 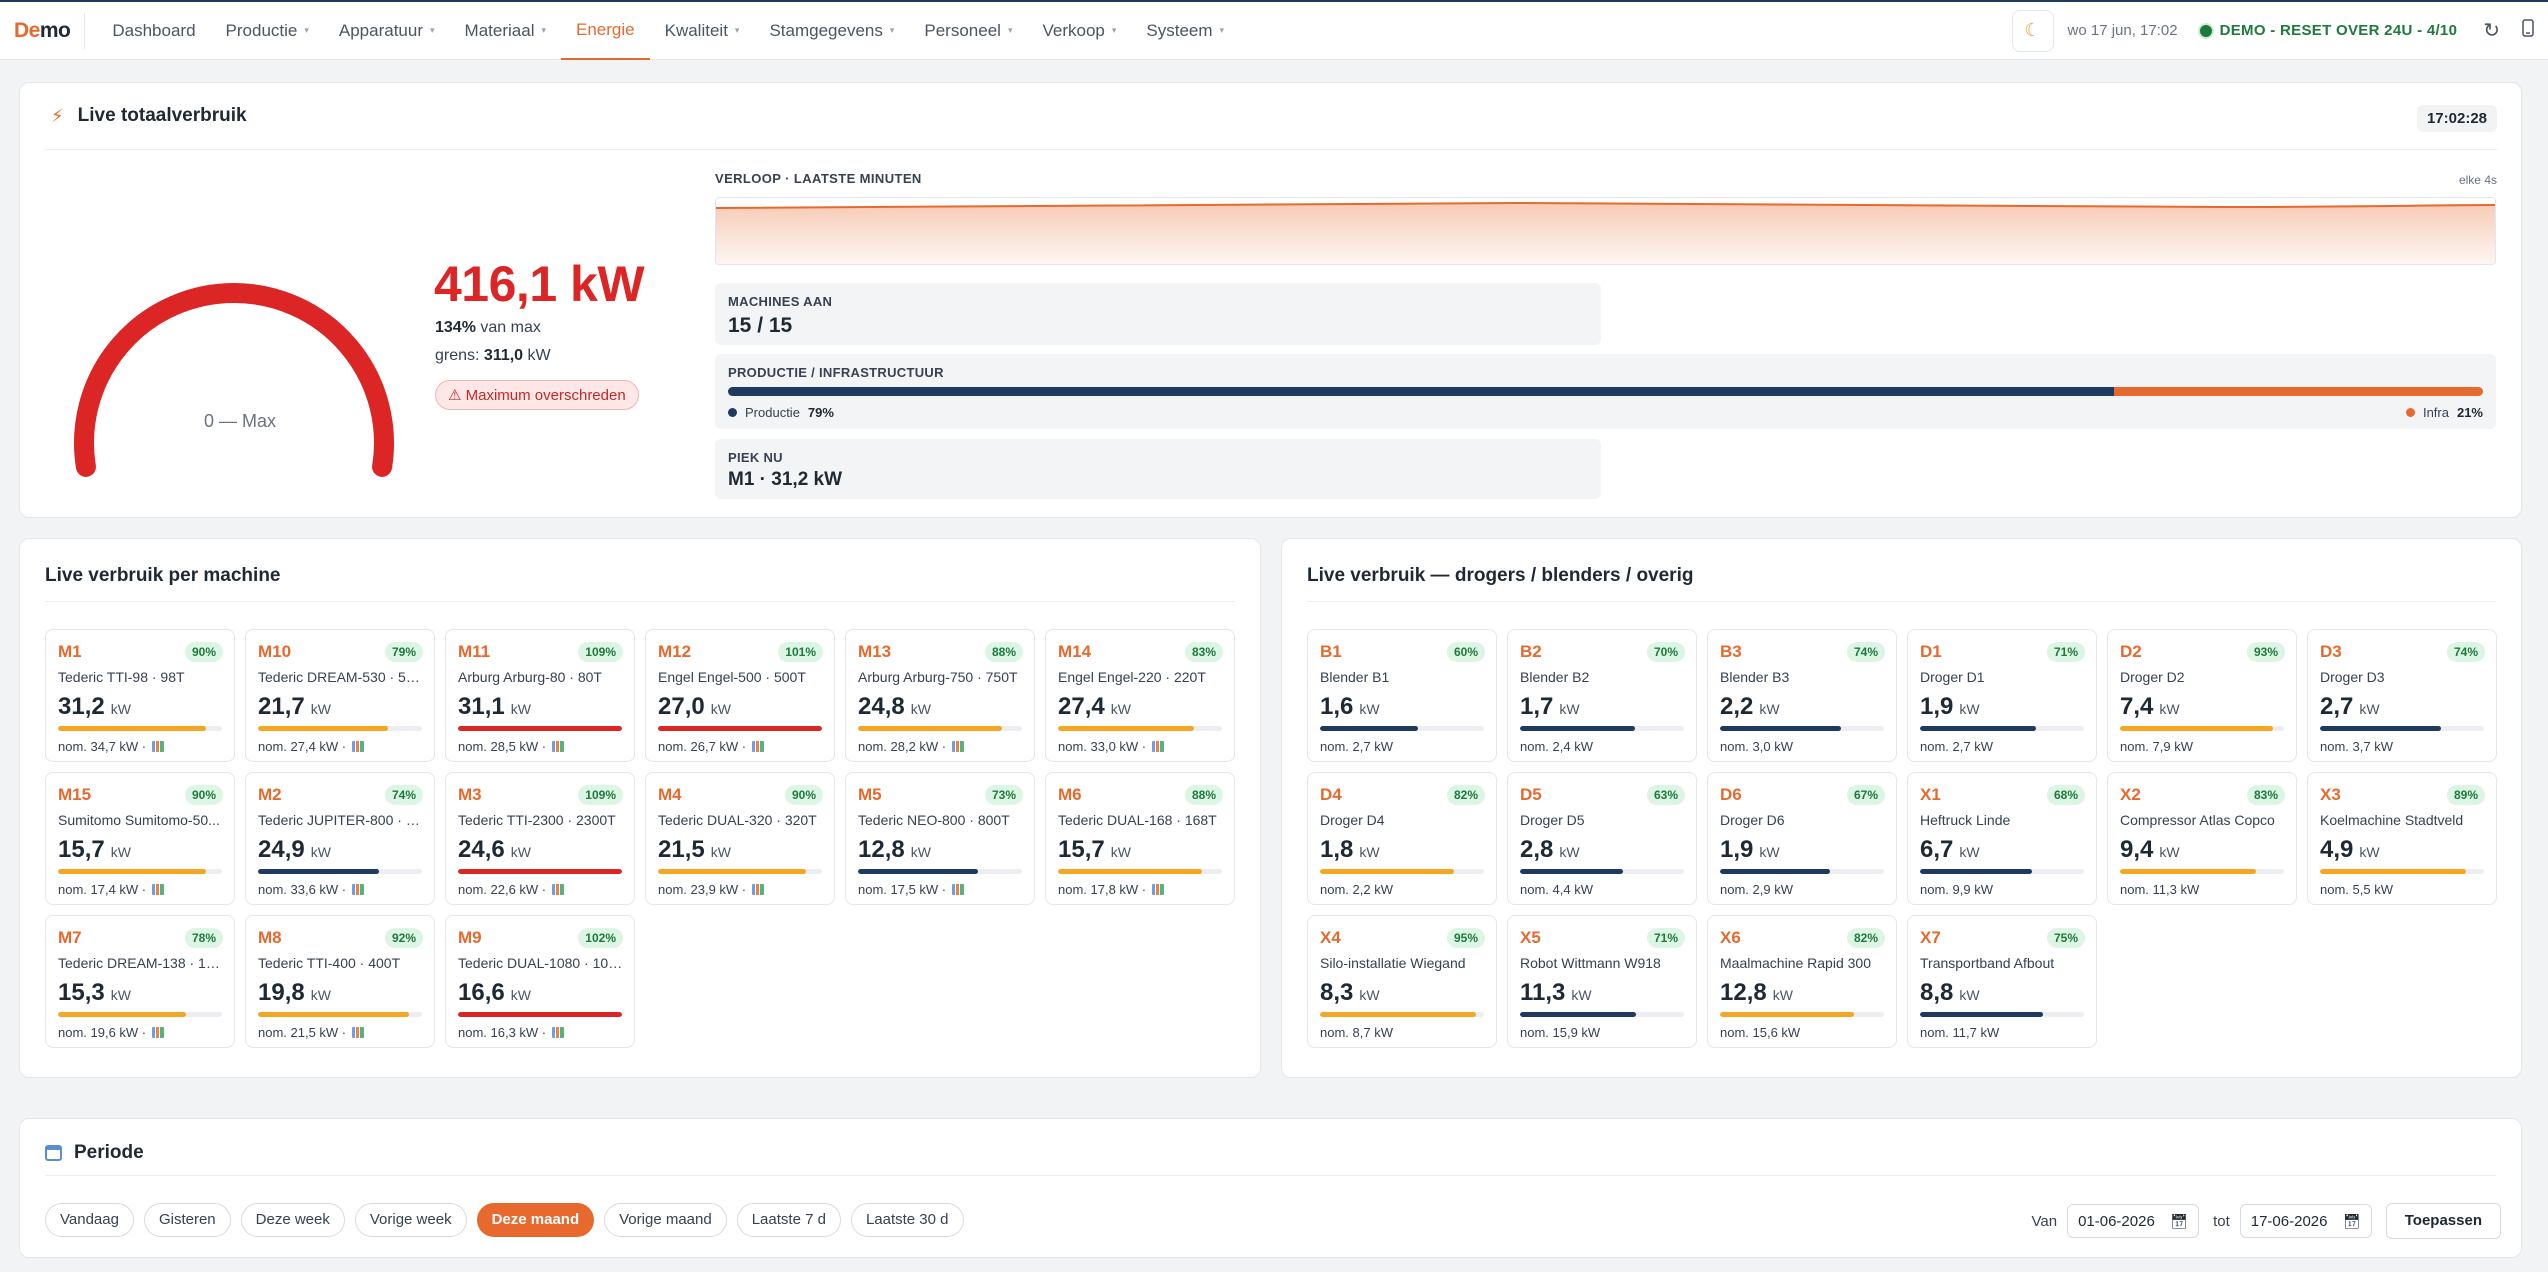 I want to click on theme-toggle-button: ☾, so click(x=2032, y=30).